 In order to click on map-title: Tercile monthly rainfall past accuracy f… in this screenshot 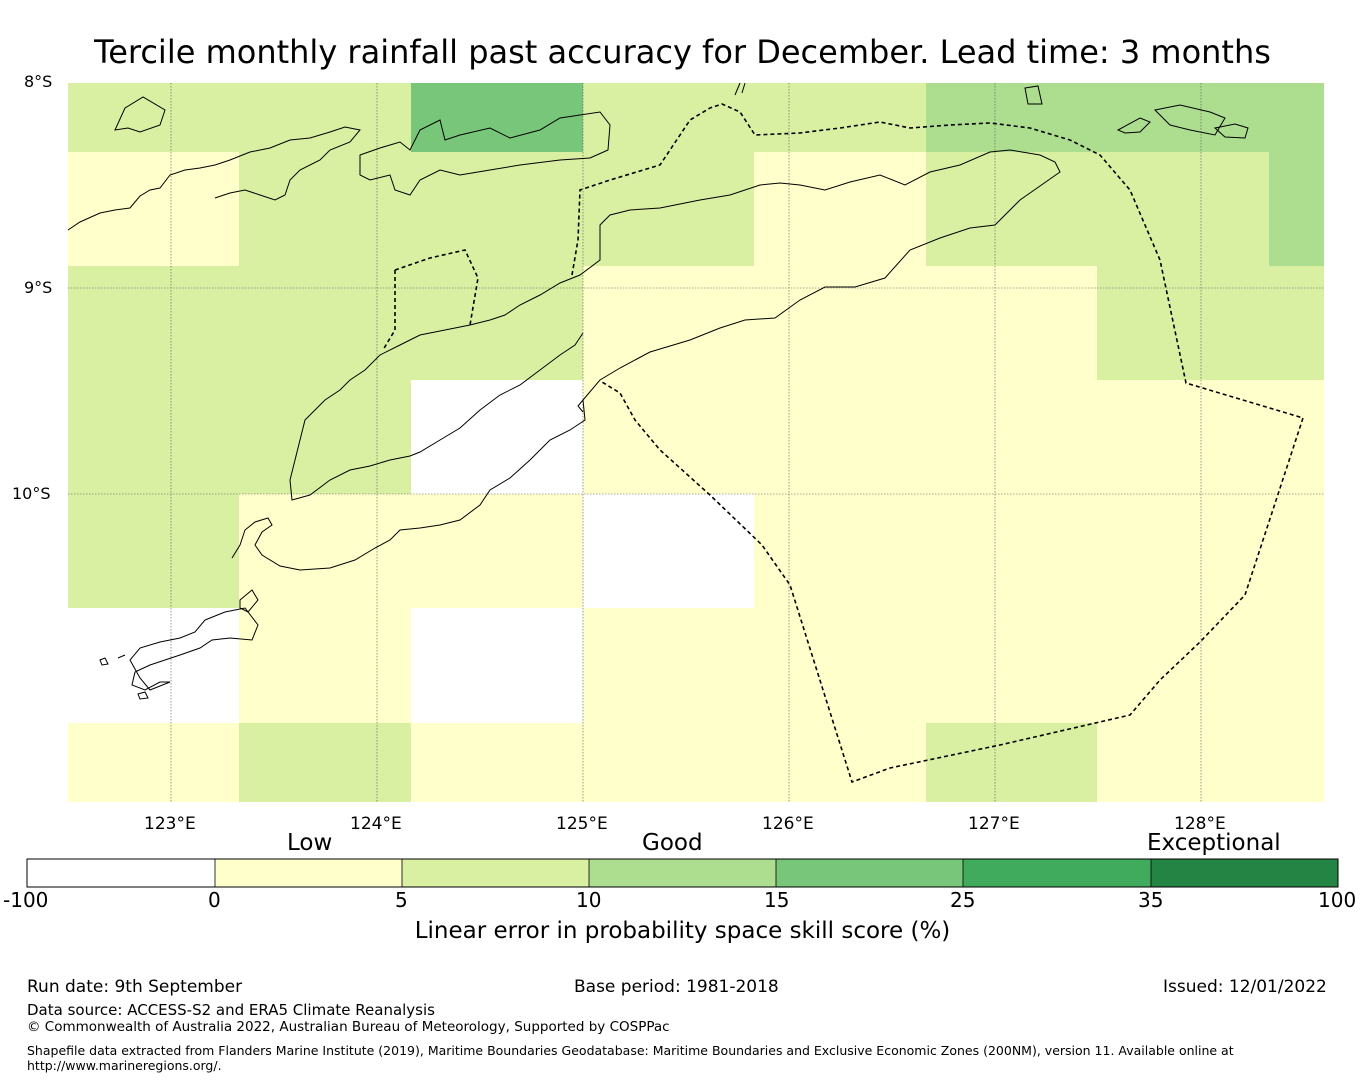, I will do `click(682, 52)`.